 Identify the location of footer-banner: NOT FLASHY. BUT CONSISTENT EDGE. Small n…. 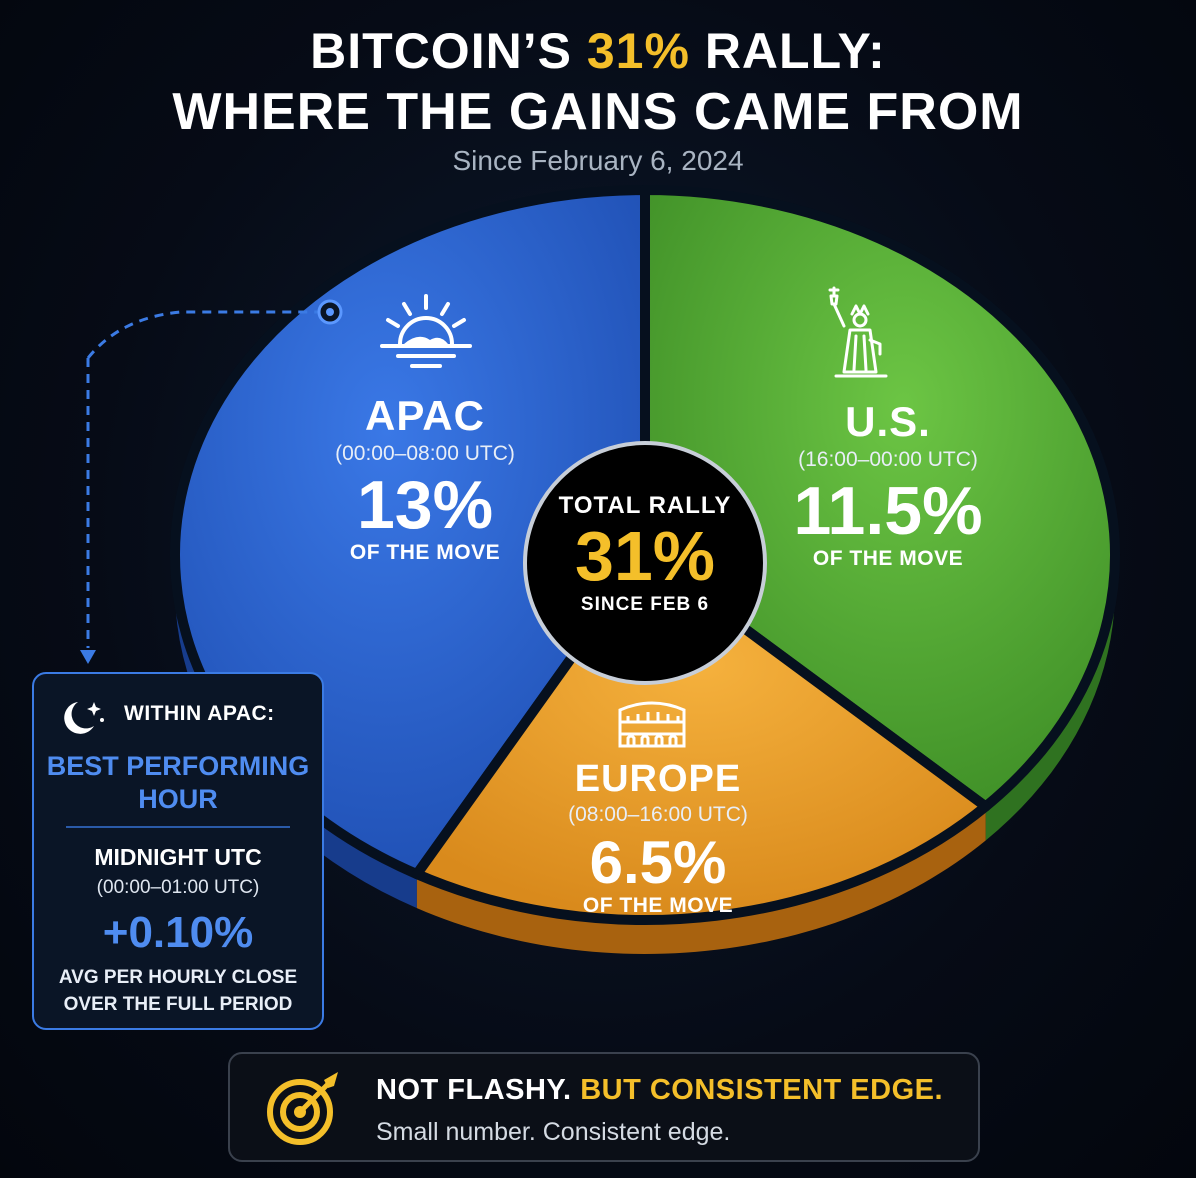
(604, 1107).